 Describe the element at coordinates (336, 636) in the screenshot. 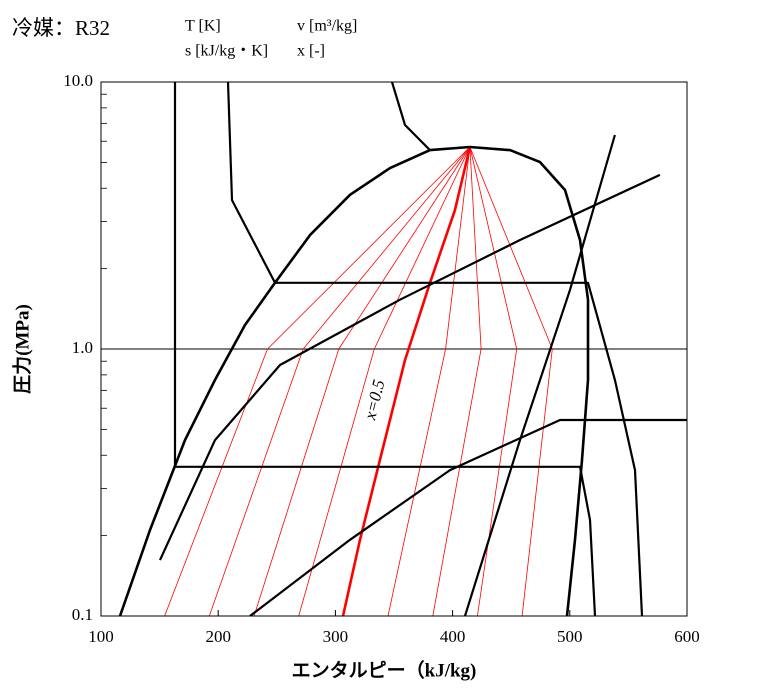

I see `x-tick-label: 300` at that location.